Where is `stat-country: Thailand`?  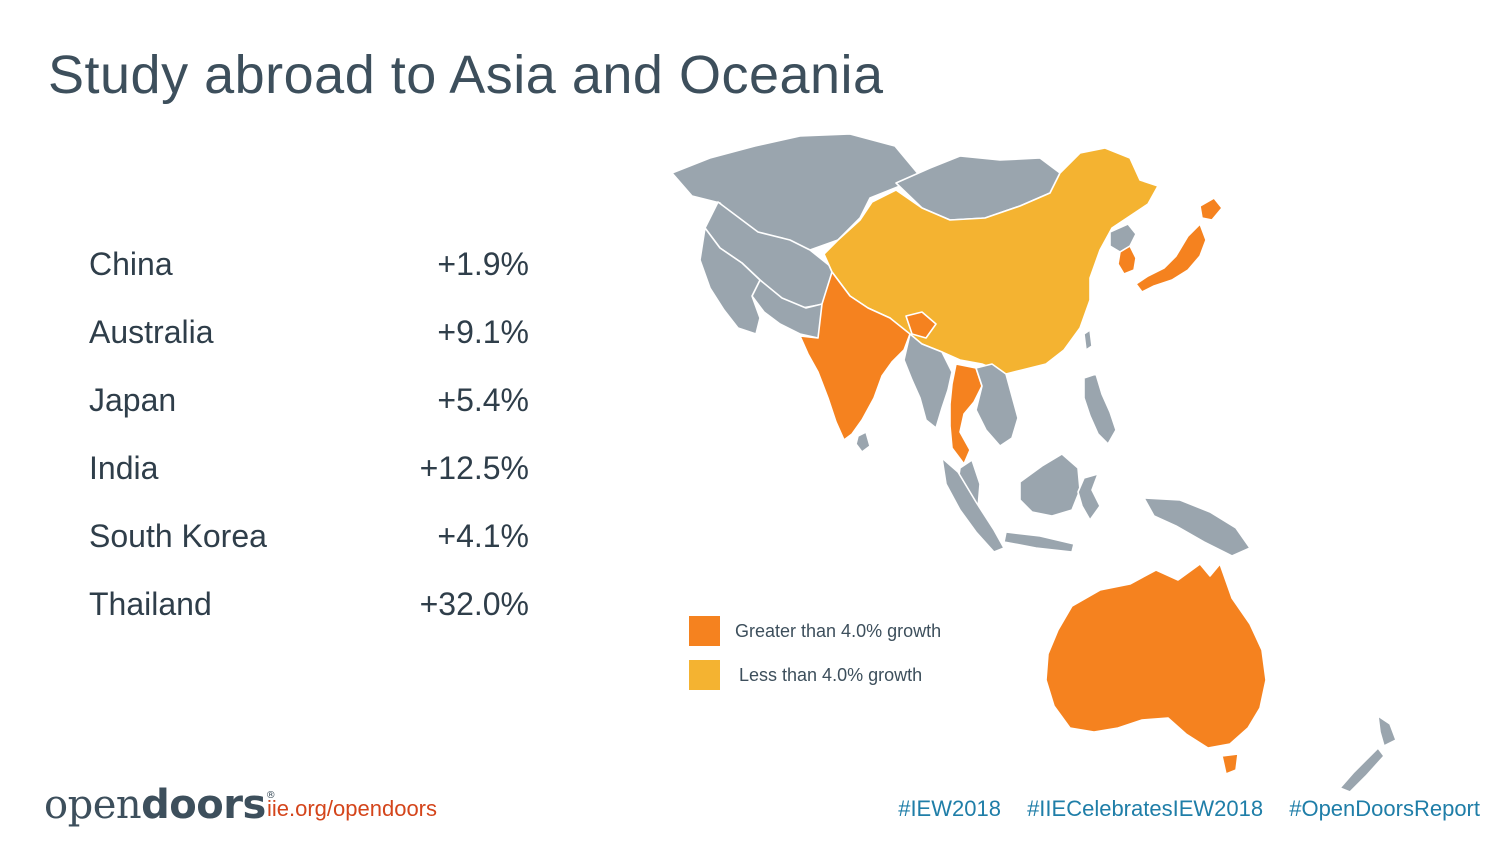 stat-country: Thailand is located at coordinates (150, 604).